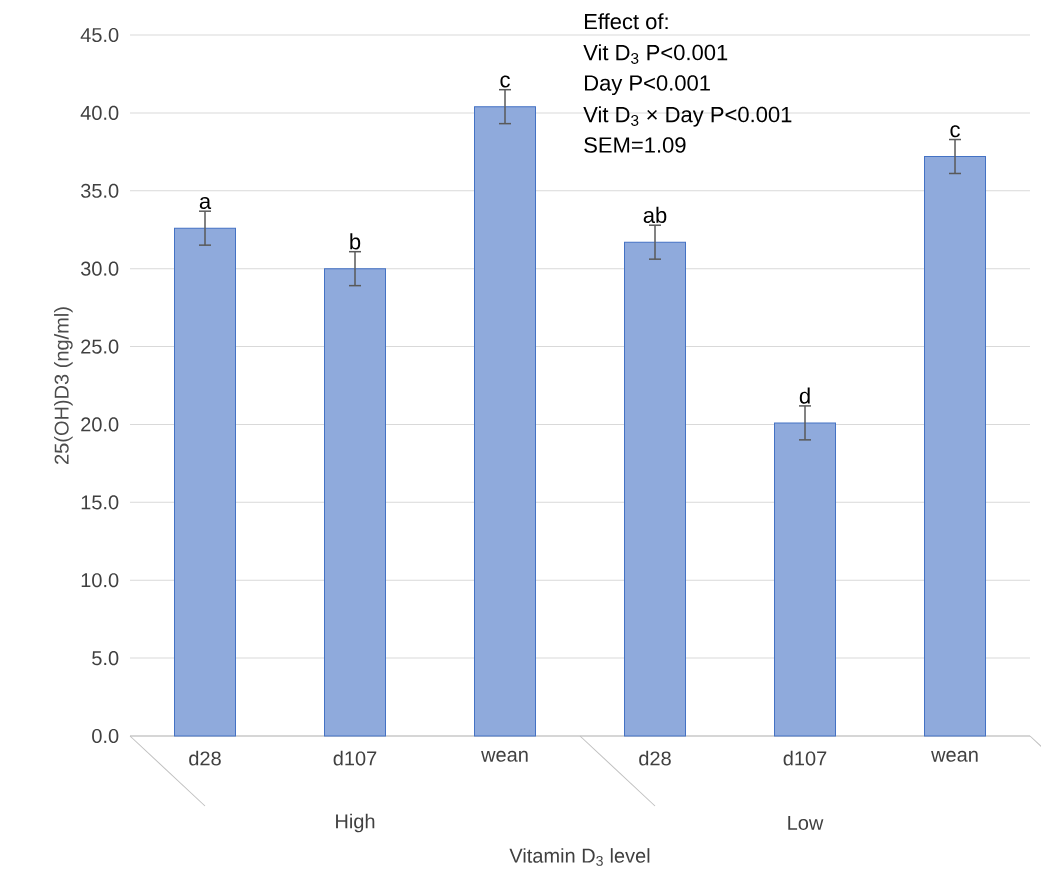 The height and width of the screenshot is (879, 1041). What do you see at coordinates (205, 202) in the screenshot?
I see `data-label: a` at bounding box center [205, 202].